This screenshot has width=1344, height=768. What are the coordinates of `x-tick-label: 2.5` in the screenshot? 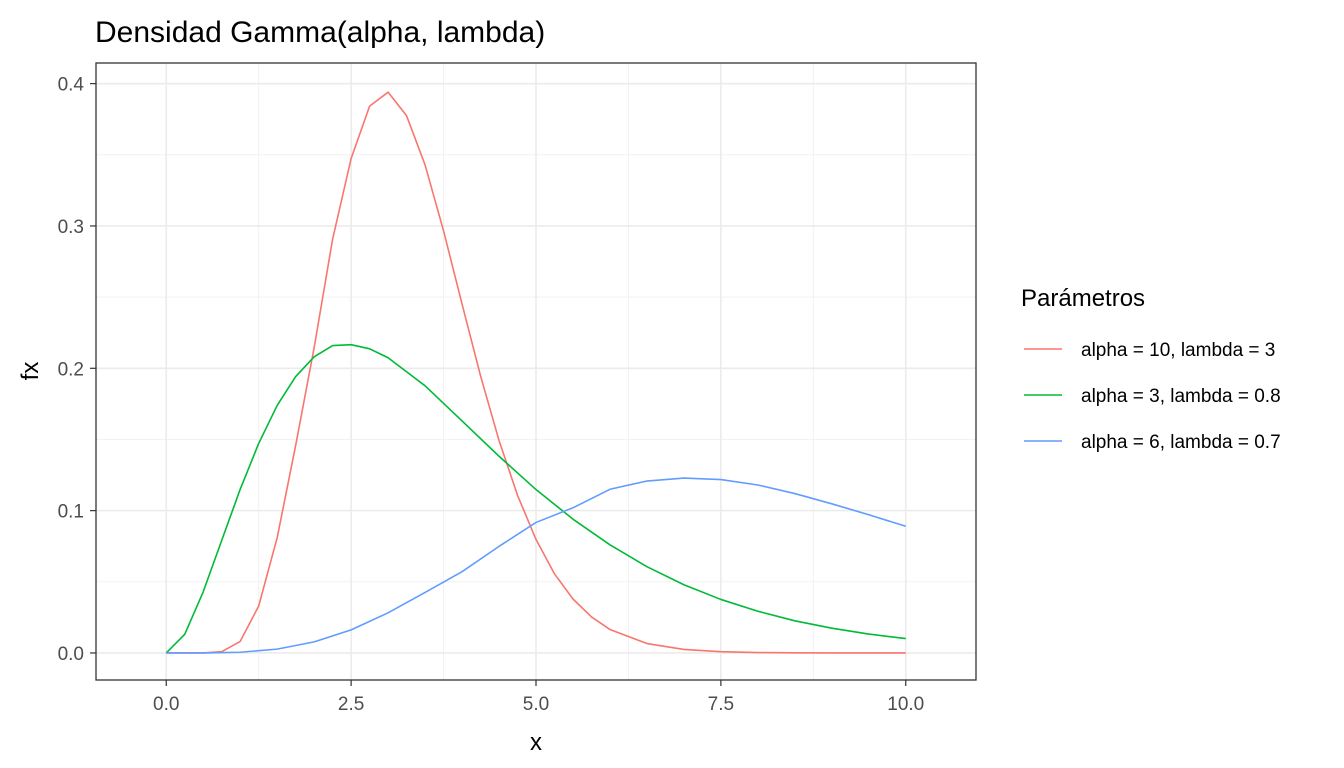 It's located at (351, 704).